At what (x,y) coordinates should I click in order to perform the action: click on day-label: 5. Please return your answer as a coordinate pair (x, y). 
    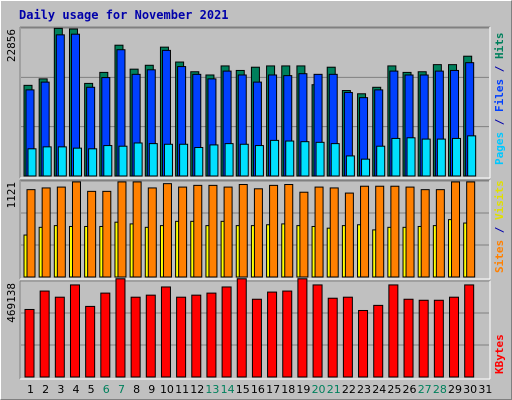
    Looking at the image, I should click on (91, 389).